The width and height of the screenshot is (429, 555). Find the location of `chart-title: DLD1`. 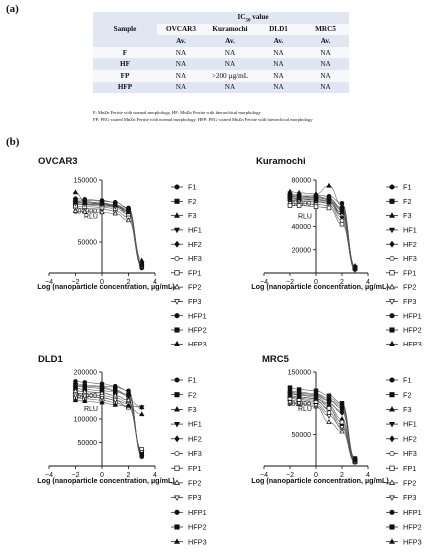

chart-title: DLD1 is located at coordinates (50, 359).